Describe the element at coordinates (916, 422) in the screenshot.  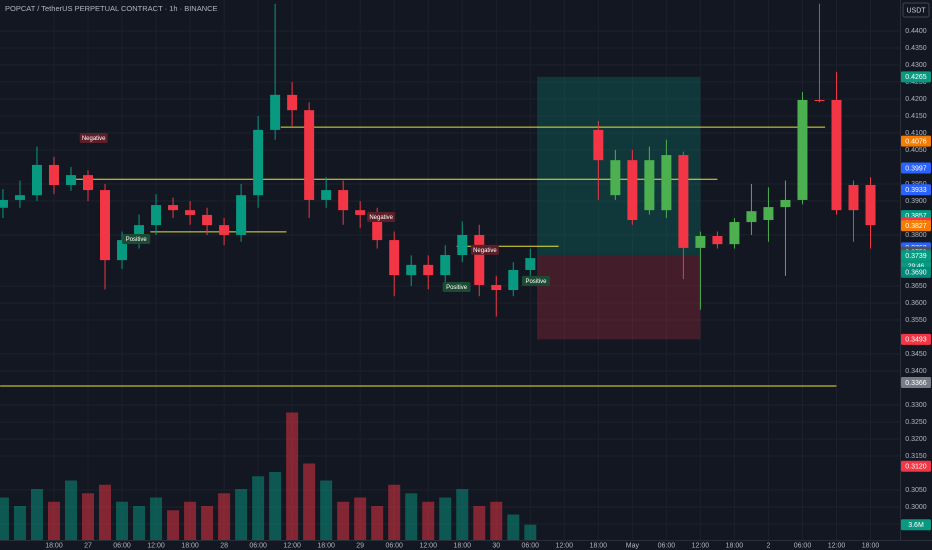
I see `y-tick-label: 0.3250` at that location.